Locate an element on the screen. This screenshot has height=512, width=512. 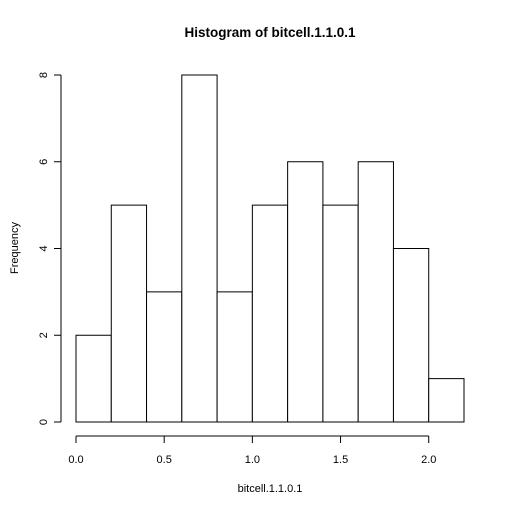
y-tick-label: 6 is located at coordinates (44, 162).